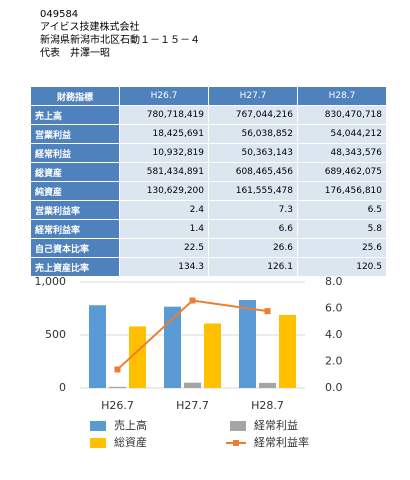  I want to click on y-tick-label: 0, so click(62, 387).